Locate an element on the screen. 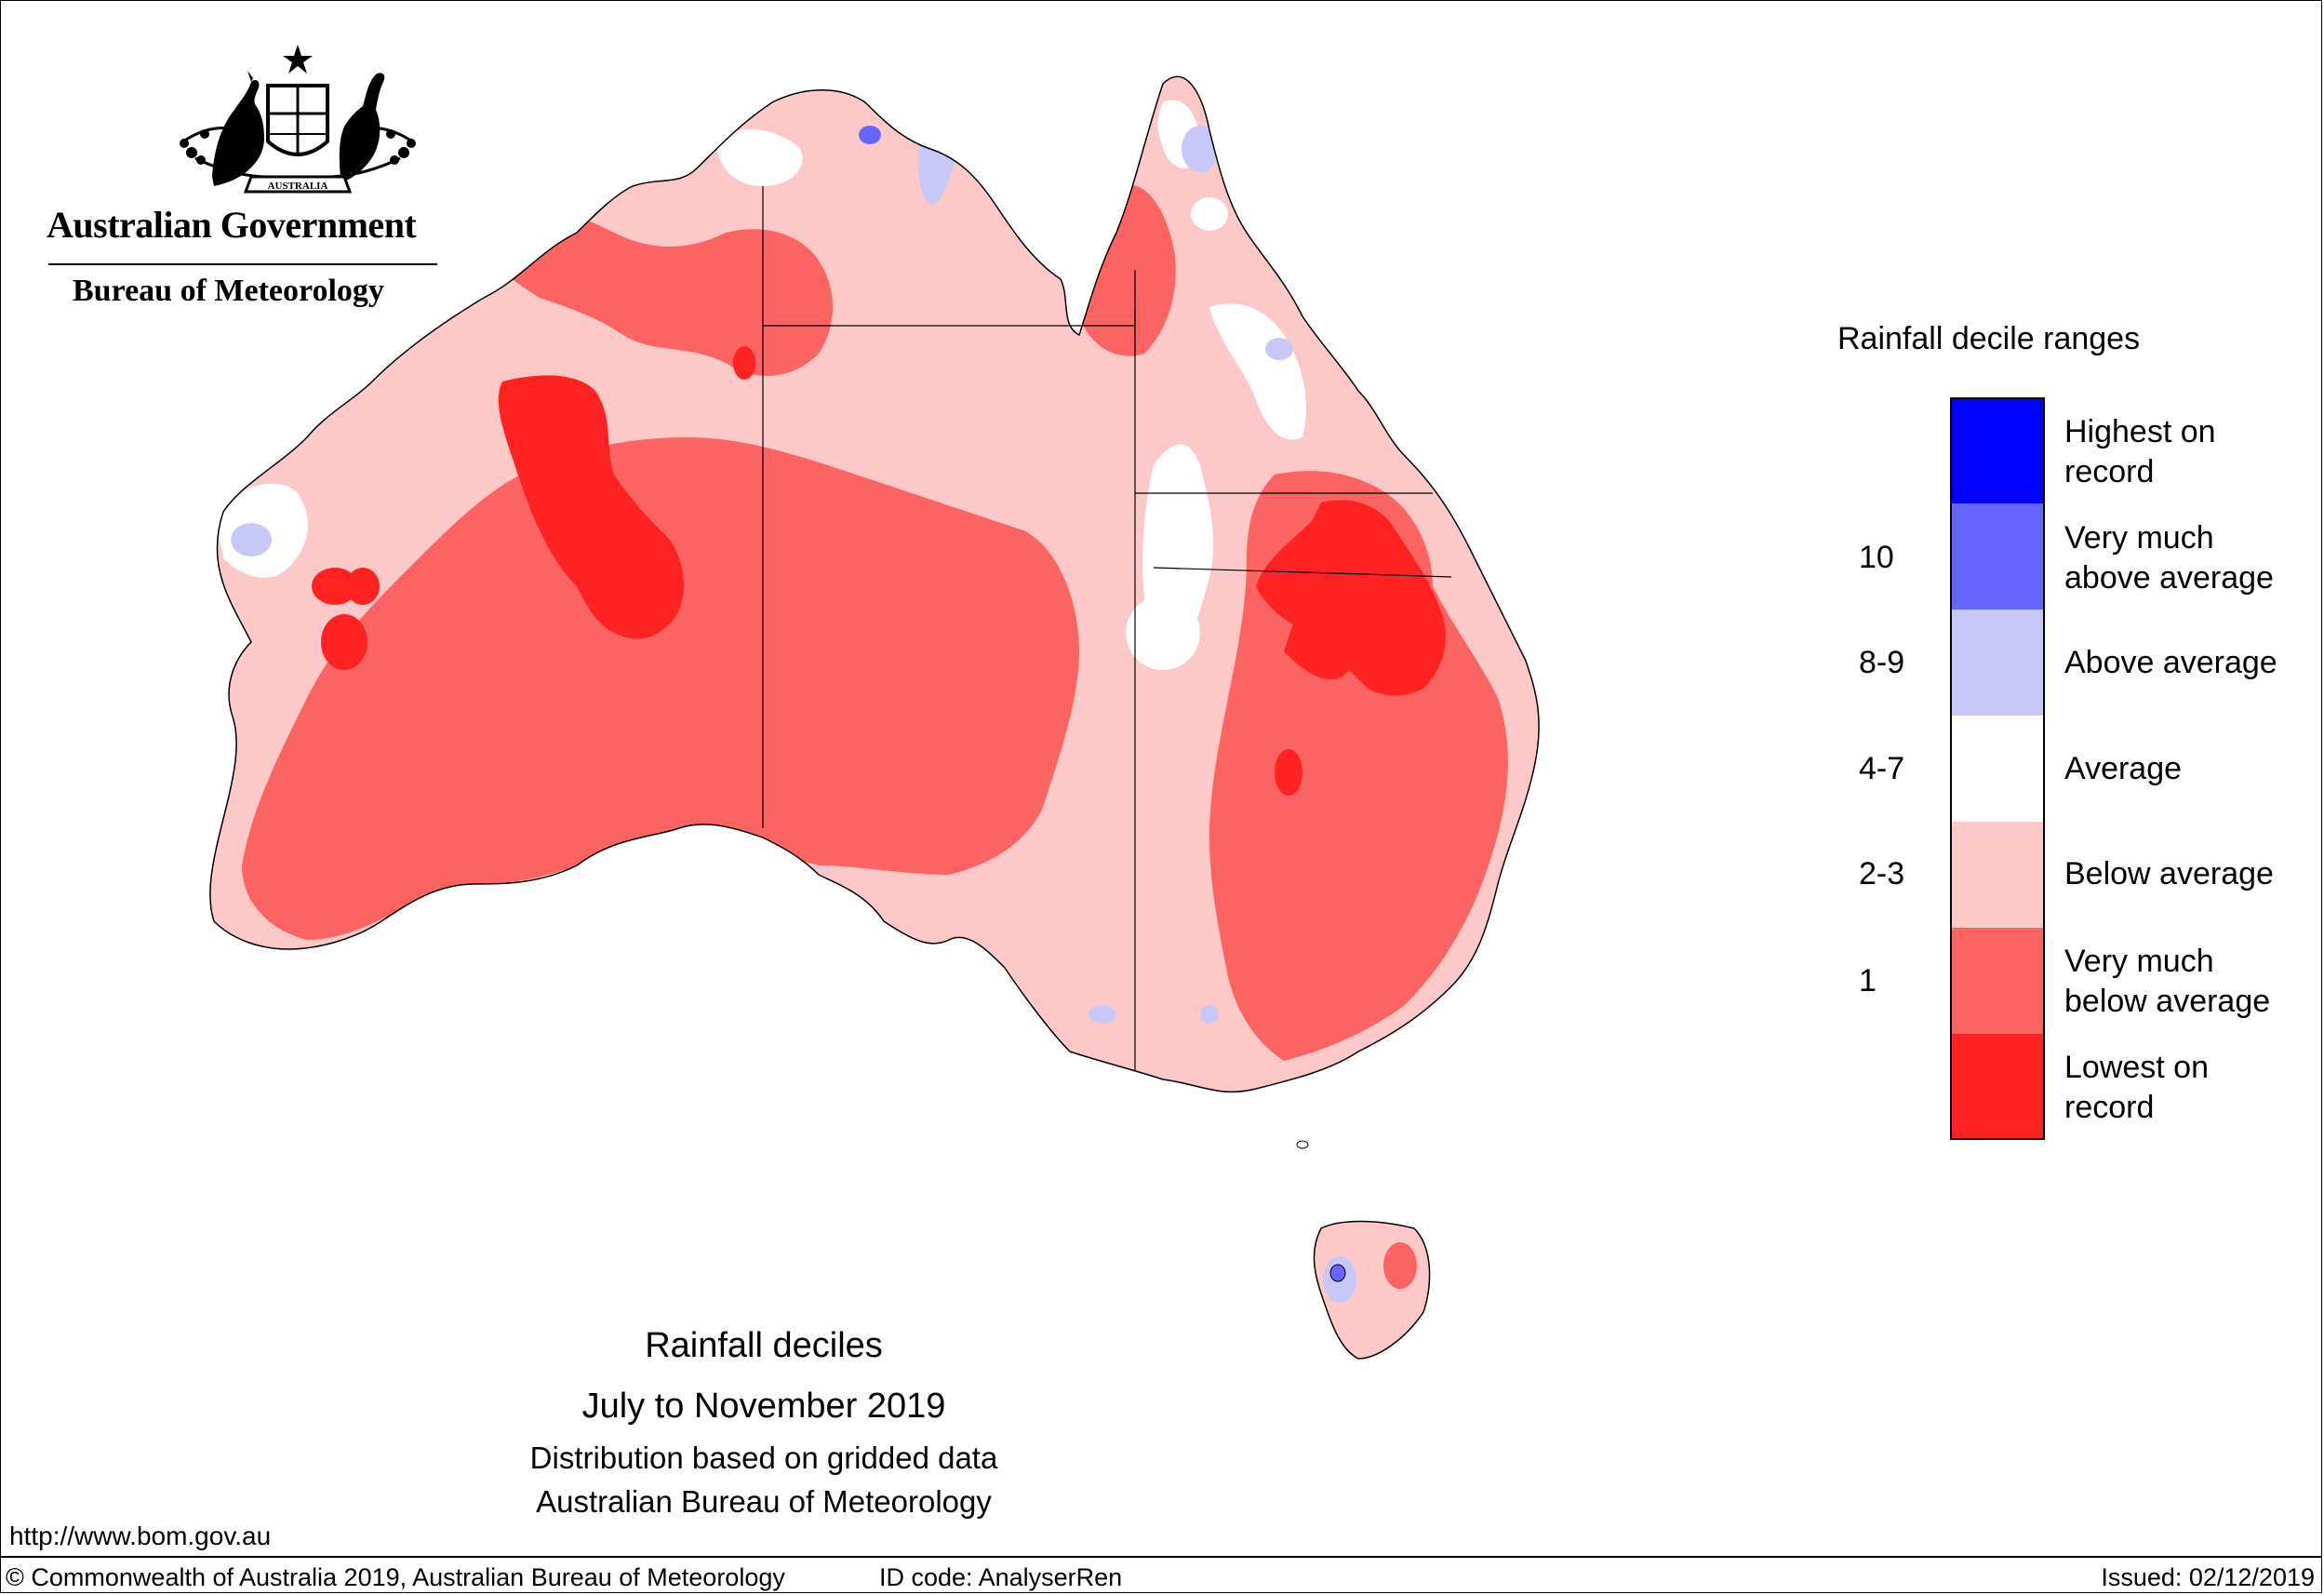 The height and width of the screenshot is (1595, 2324). map-subtitle-agency: Australian Bureau of Meteorology is located at coordinates (764, 1501).